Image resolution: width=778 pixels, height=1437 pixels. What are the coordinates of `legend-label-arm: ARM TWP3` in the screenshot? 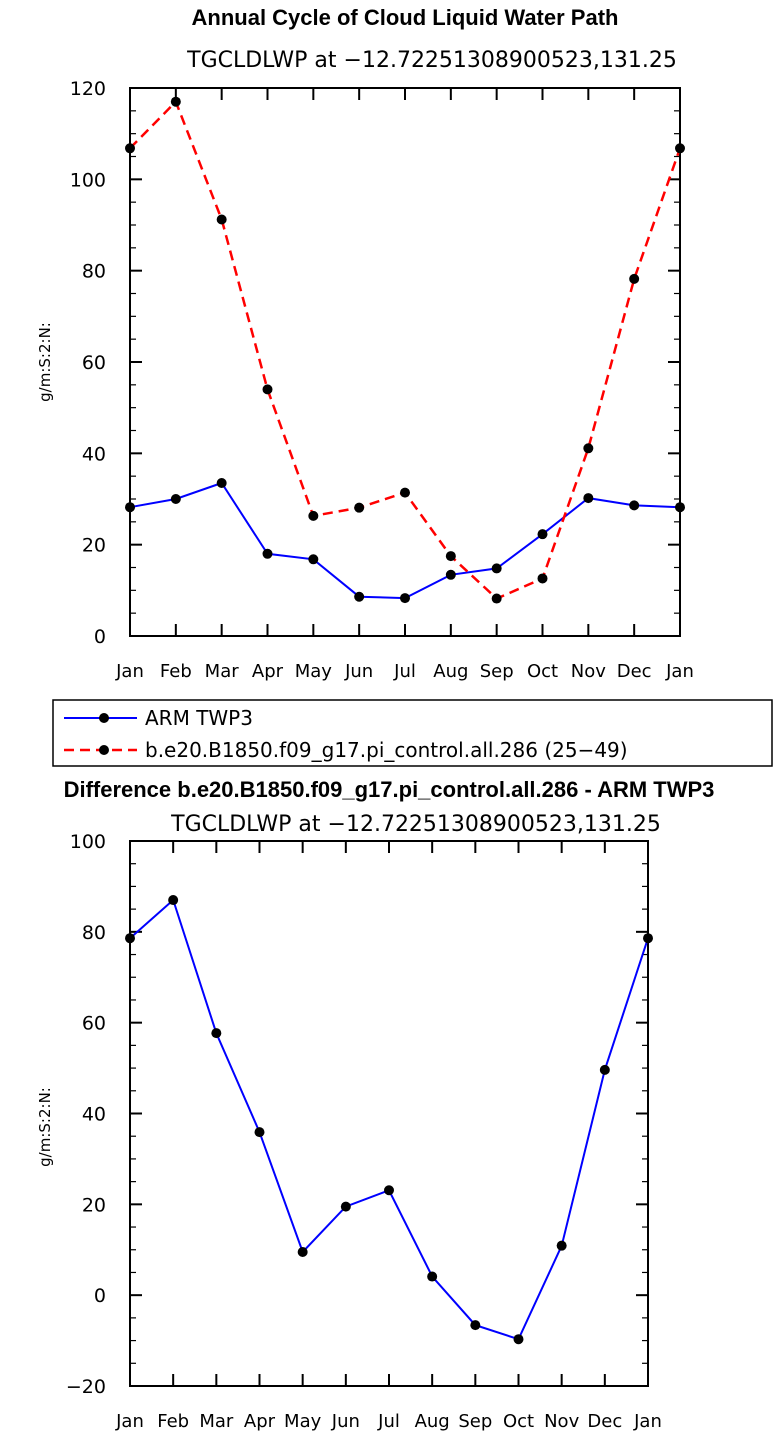 It's located at (199, 718).